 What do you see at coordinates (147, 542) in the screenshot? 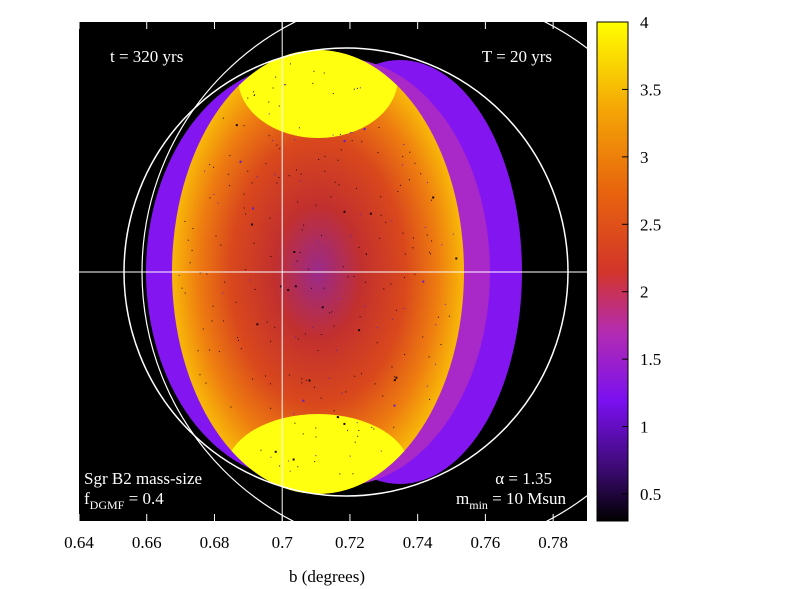
I see `x-tick-label: 0.66` at bounding box center [147, 542].